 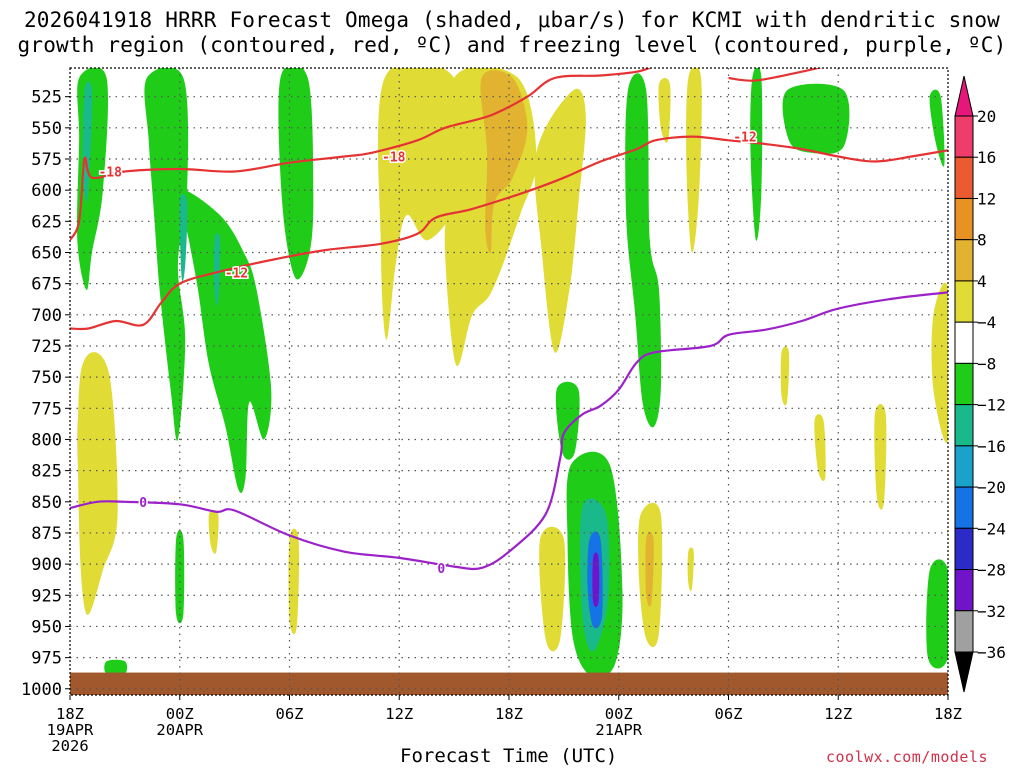 What do you see at coordinates (46, 98) in the screenshot?
I see `y-tick-label: 525` at bounding box center [46, 98].